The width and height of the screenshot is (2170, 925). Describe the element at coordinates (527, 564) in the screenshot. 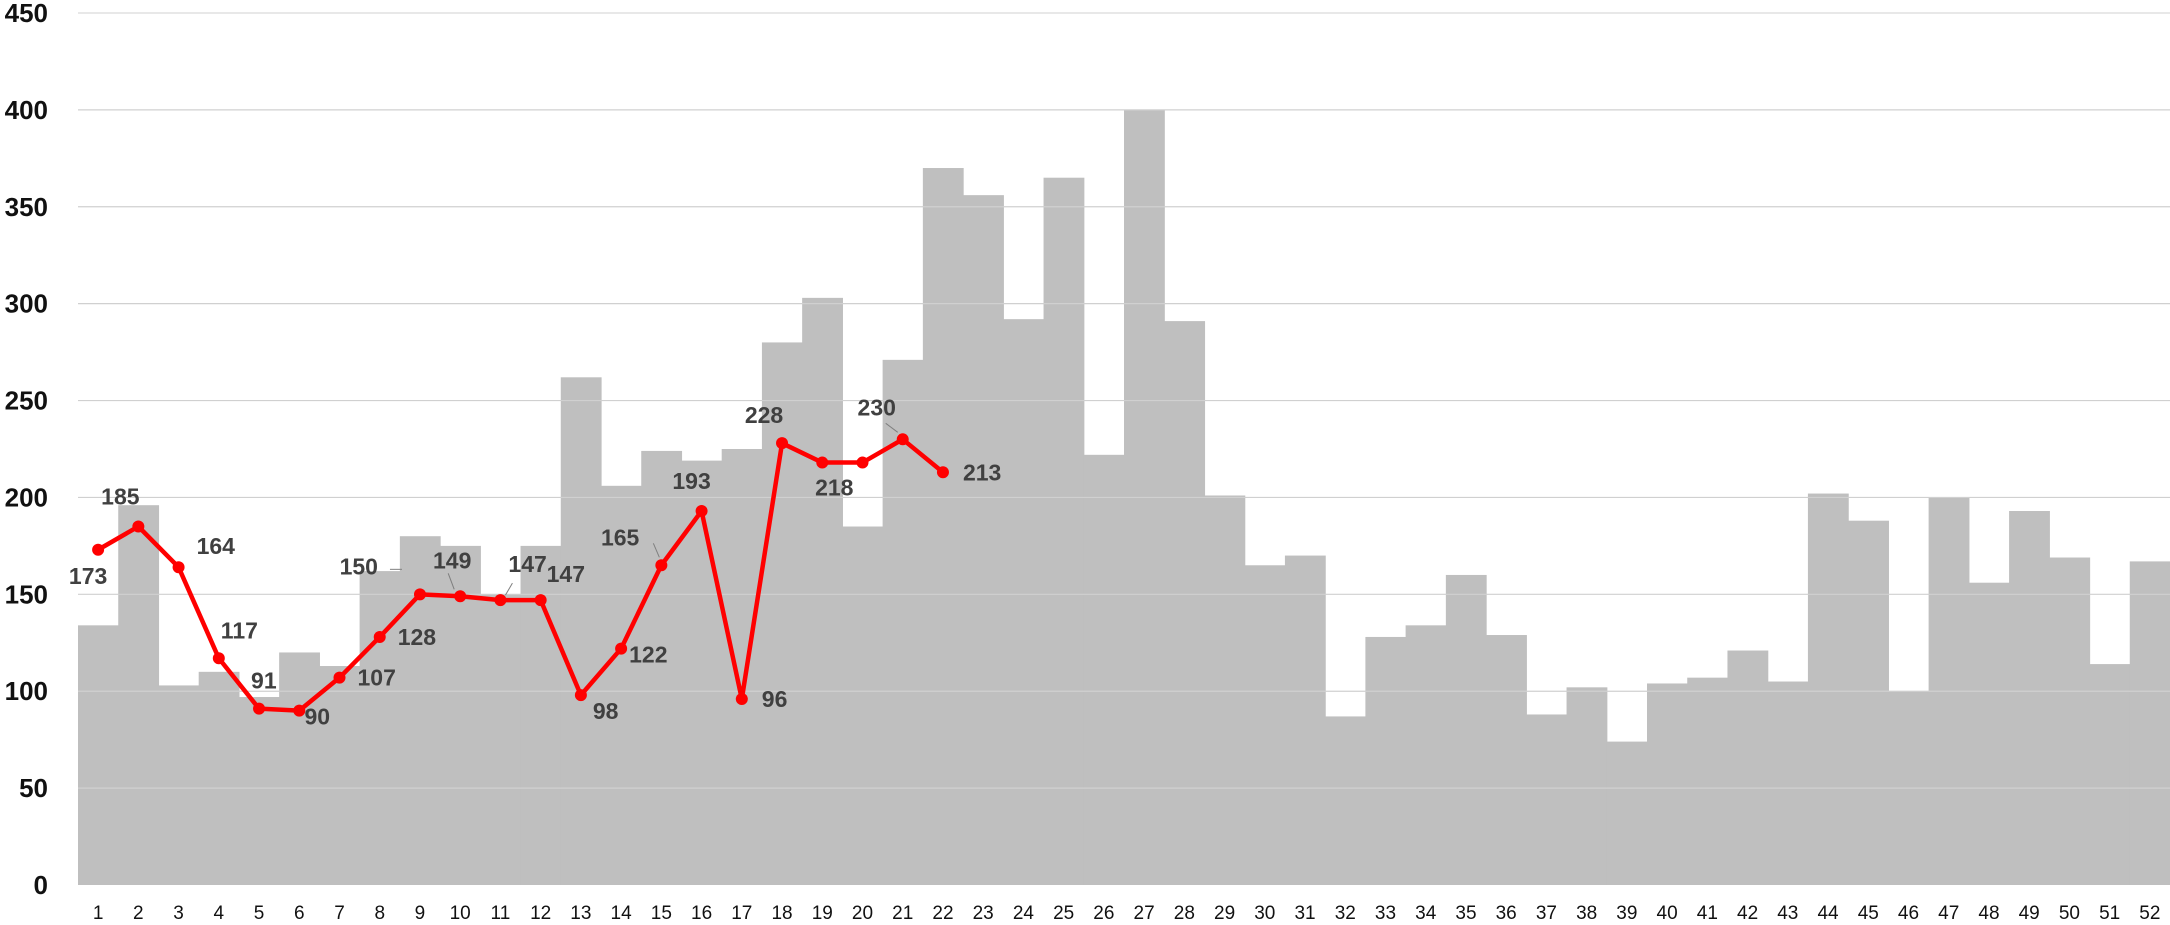

I see `data-label-week-11: 147` at that location.